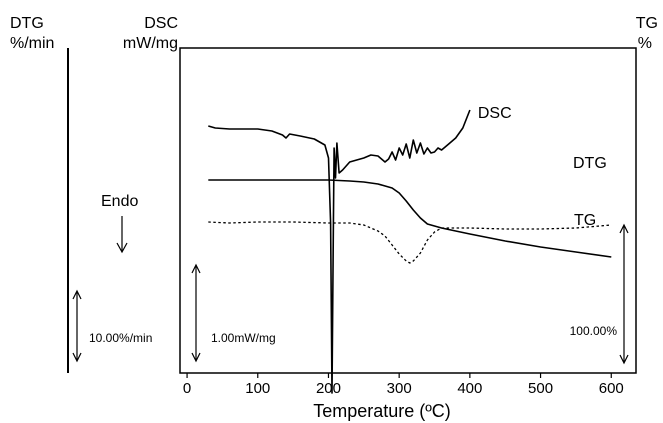 The width and height of the screenshot is (663, 423). I want to click on series-label-dsc: DSC, so click(495, 113).